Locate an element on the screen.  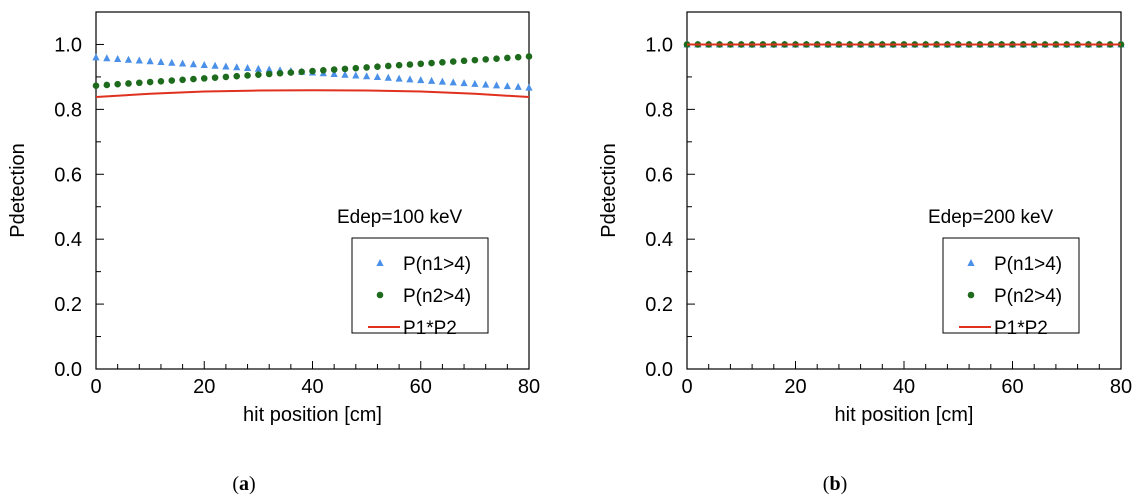
legend-marker-circle is located at coordinates (971, 295).